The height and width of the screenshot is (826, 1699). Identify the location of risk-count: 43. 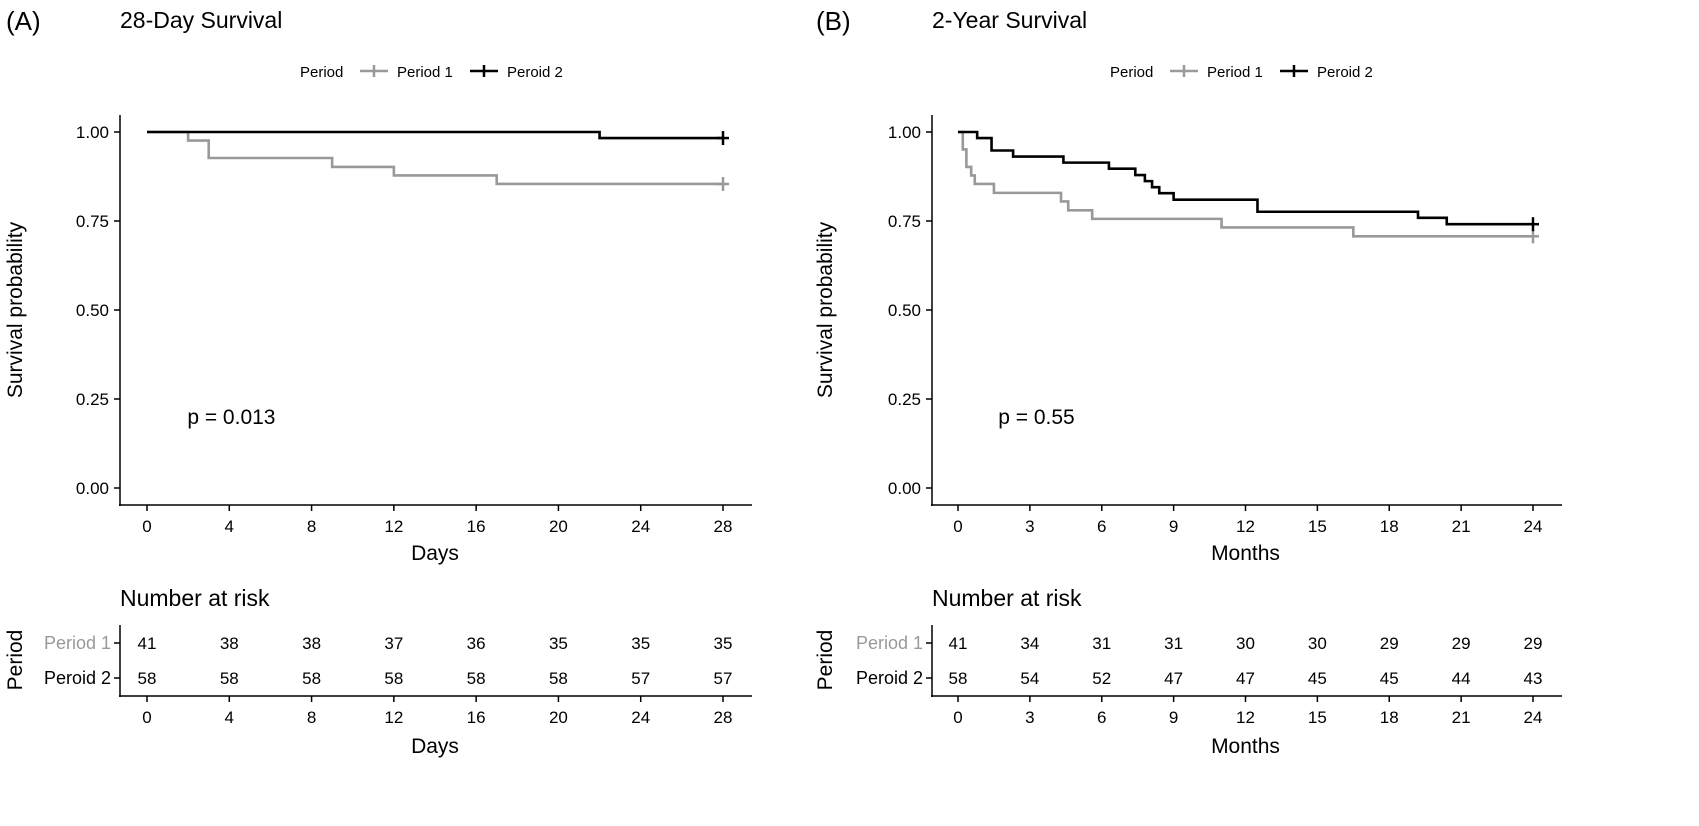
(1533, 678).